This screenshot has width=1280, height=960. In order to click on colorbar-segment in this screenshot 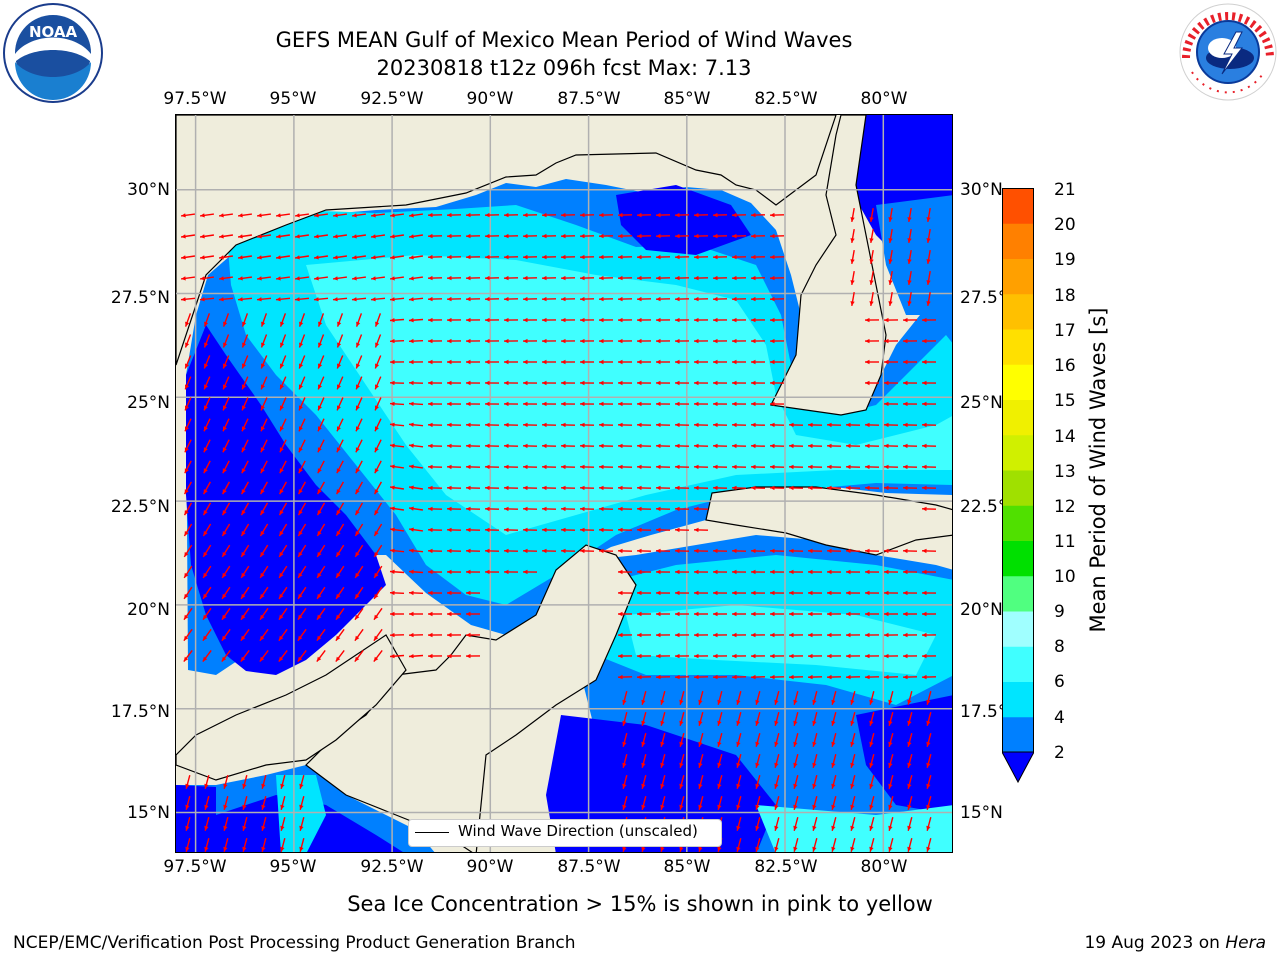, I will do `click(1018, 417)`.